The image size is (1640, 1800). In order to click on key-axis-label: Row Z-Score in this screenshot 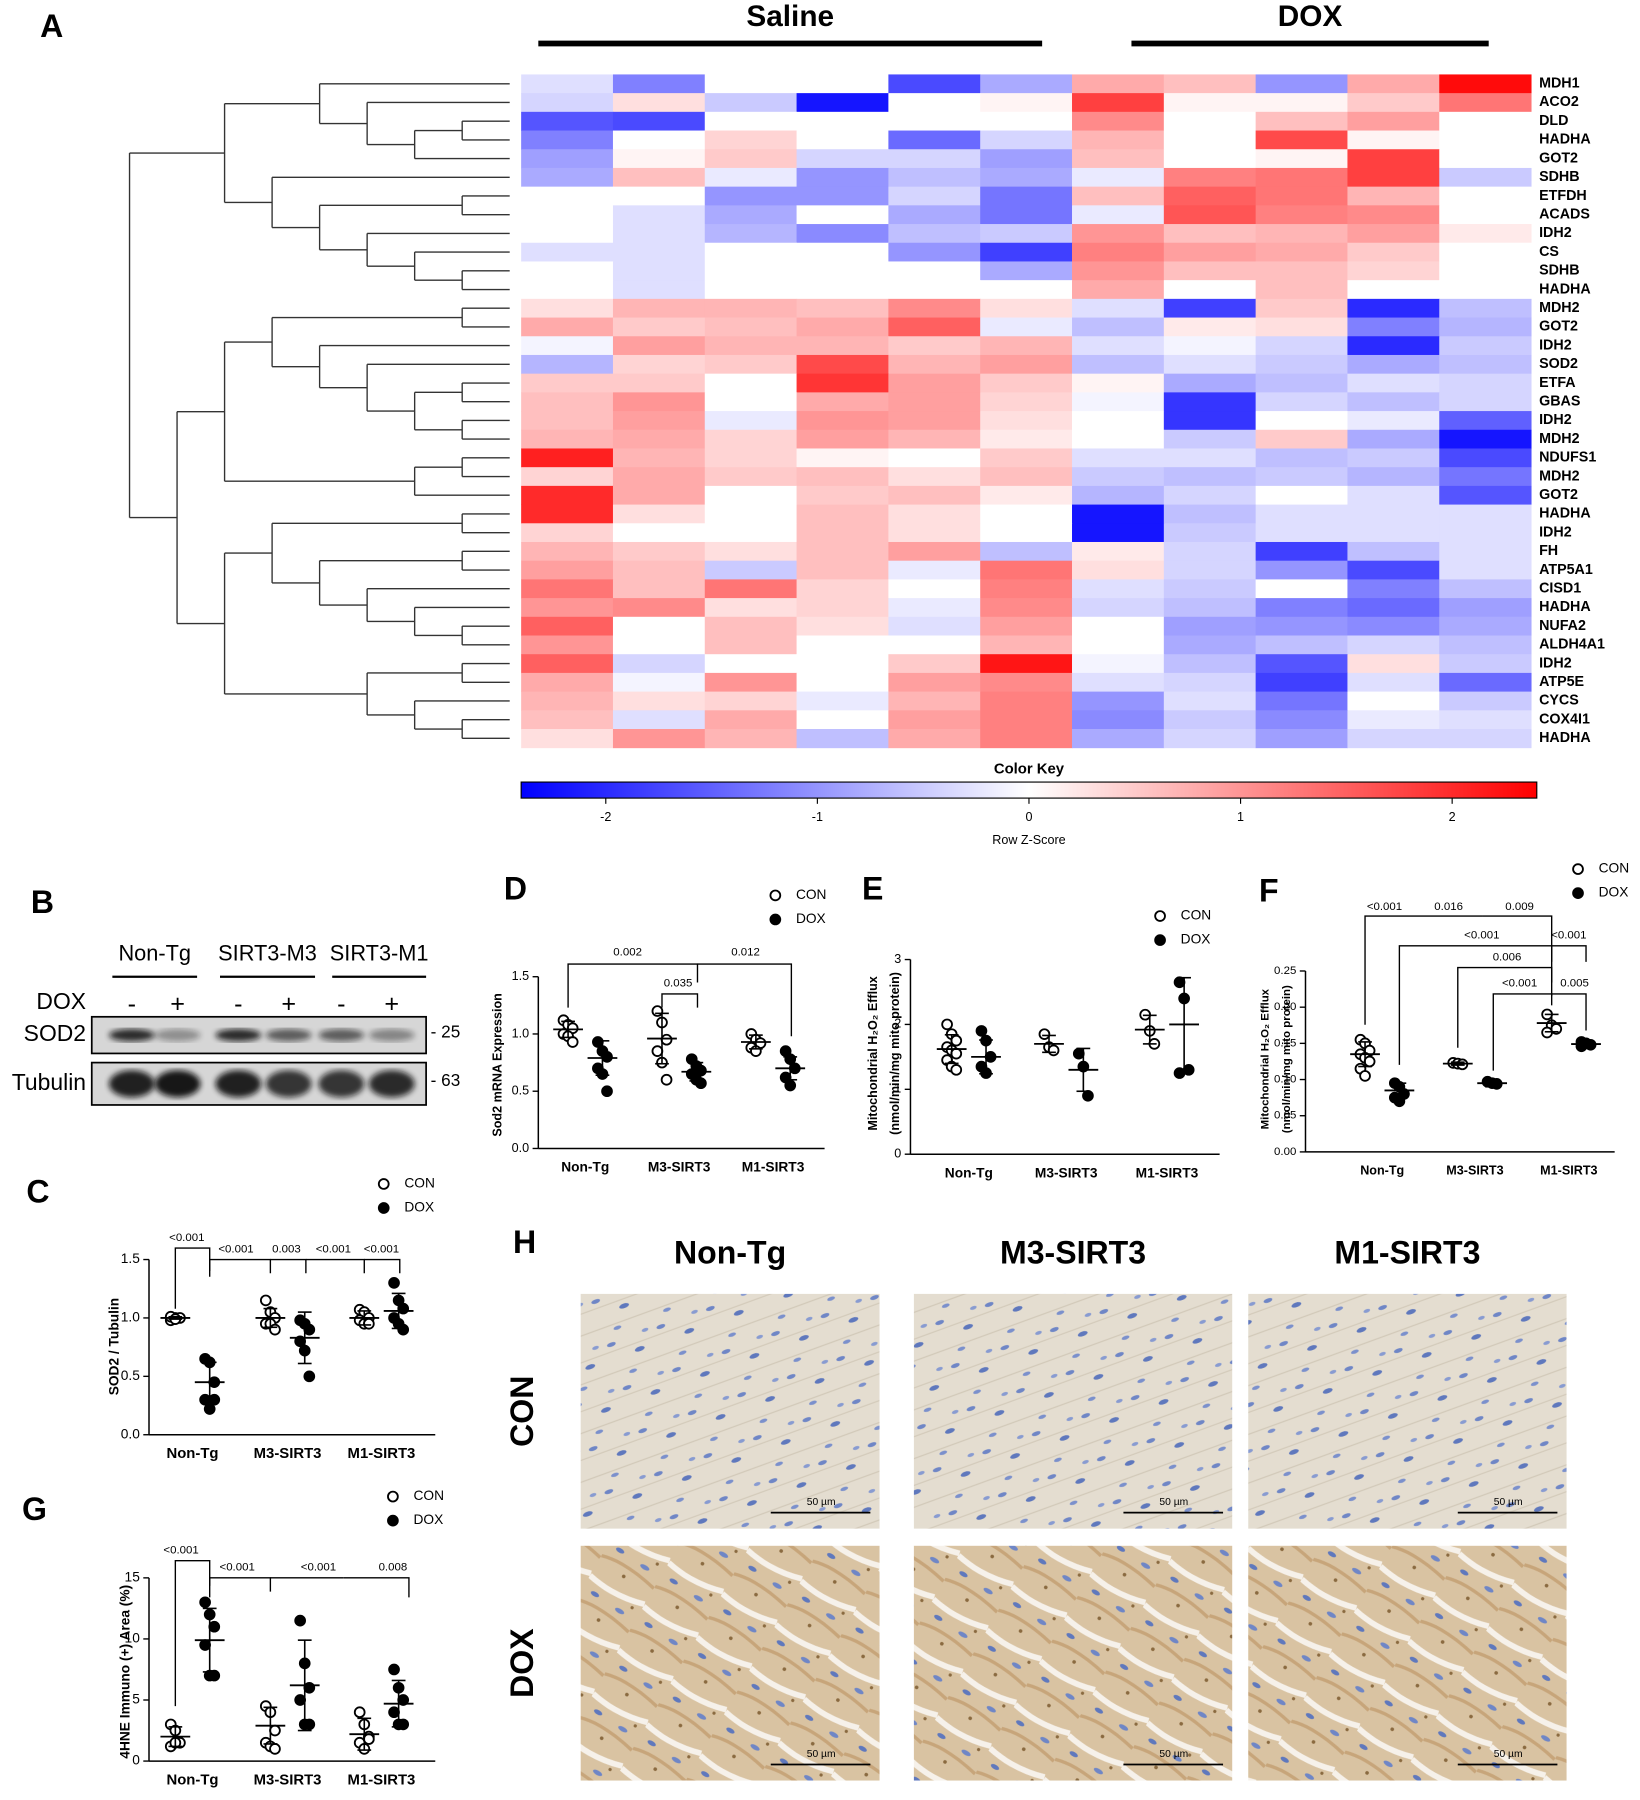, I will do `click(1028, 840)`.